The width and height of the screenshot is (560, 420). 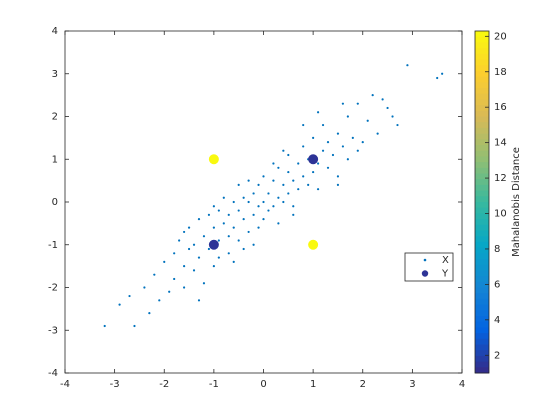 I want to click on colorbar-tick-label: 12, so click(x=500, y=178).